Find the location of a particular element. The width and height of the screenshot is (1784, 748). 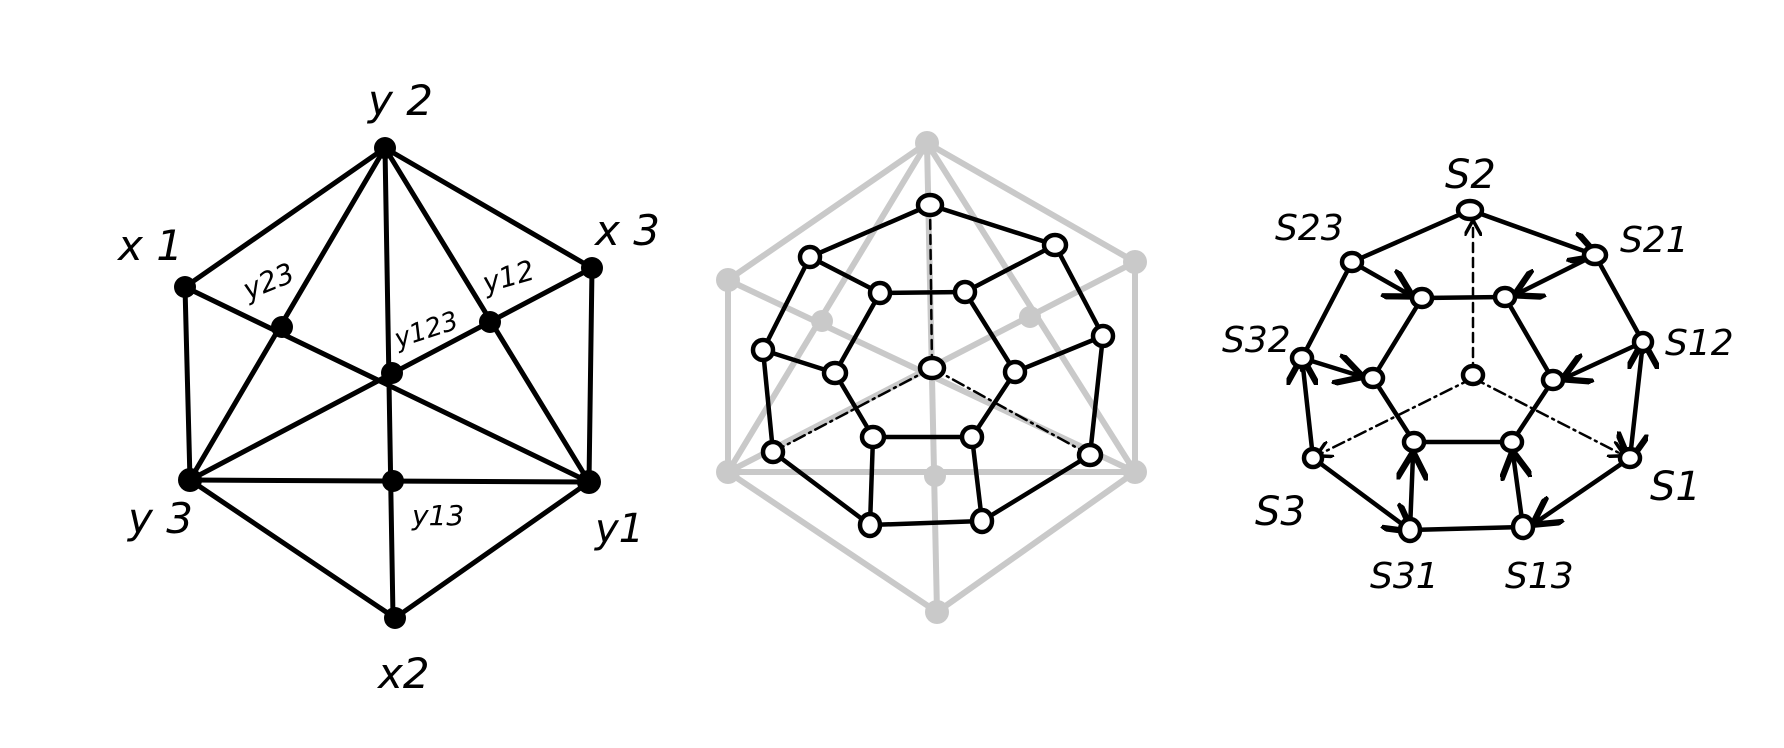

node-s2 is located at coordinates (1470, 210).